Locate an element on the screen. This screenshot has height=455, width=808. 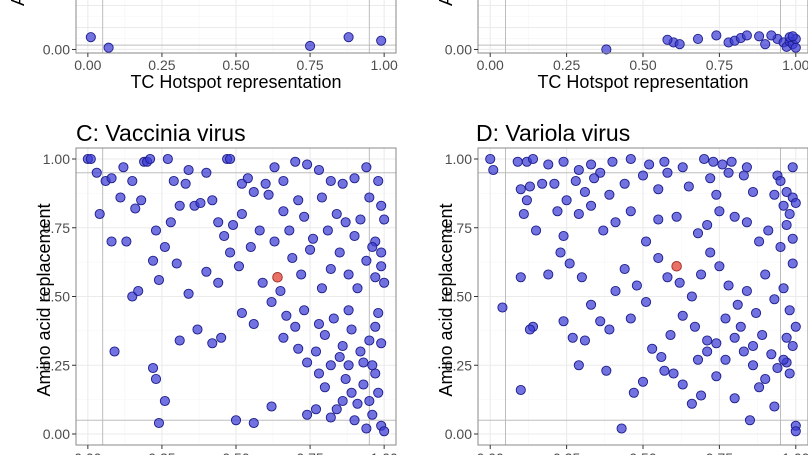
x-tick-label: 0.00 is located at coordinates (87, 452).